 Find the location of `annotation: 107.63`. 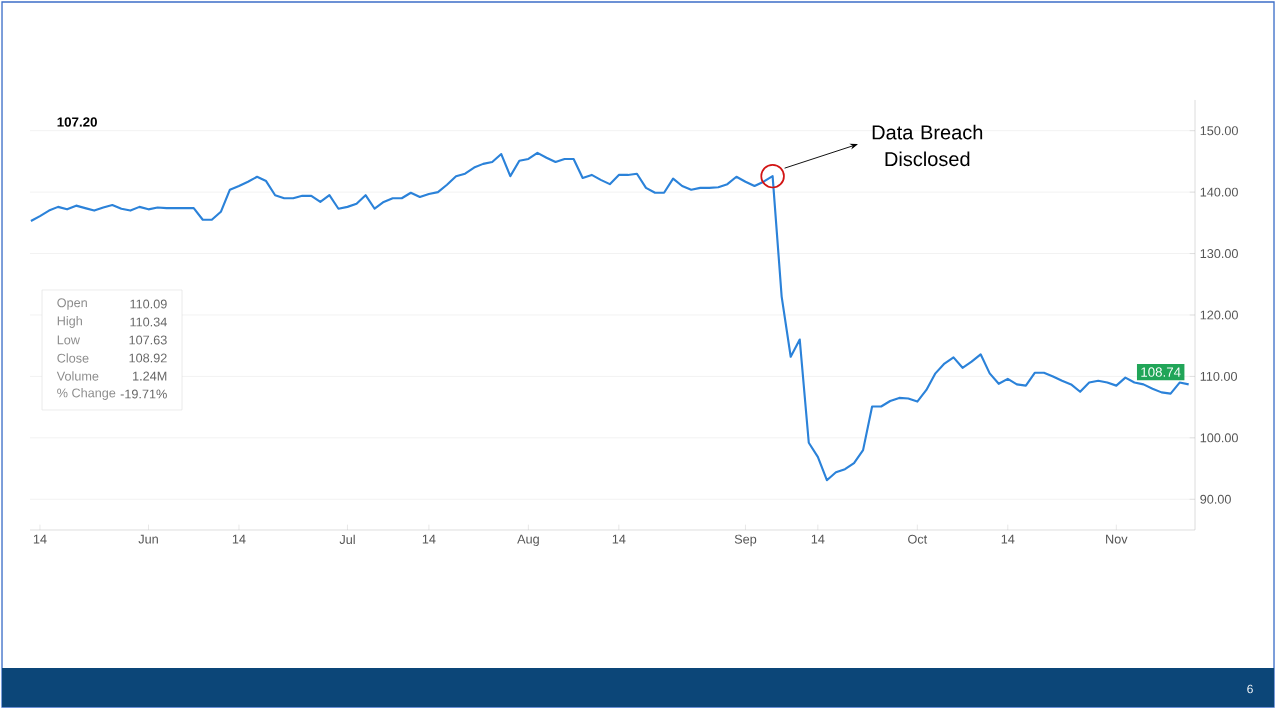

annotation: 107.63 is located at coordinates (148, 340).